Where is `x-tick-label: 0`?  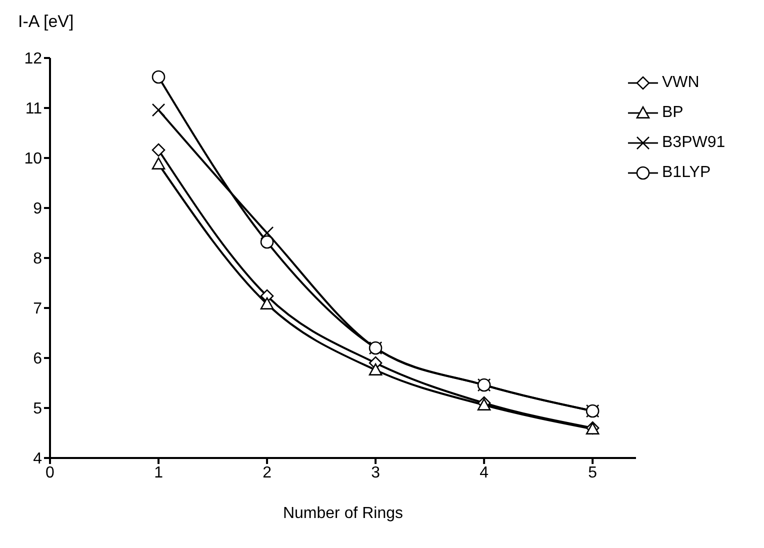 x-tick-label: 0 is located at coordinates (50, 473).